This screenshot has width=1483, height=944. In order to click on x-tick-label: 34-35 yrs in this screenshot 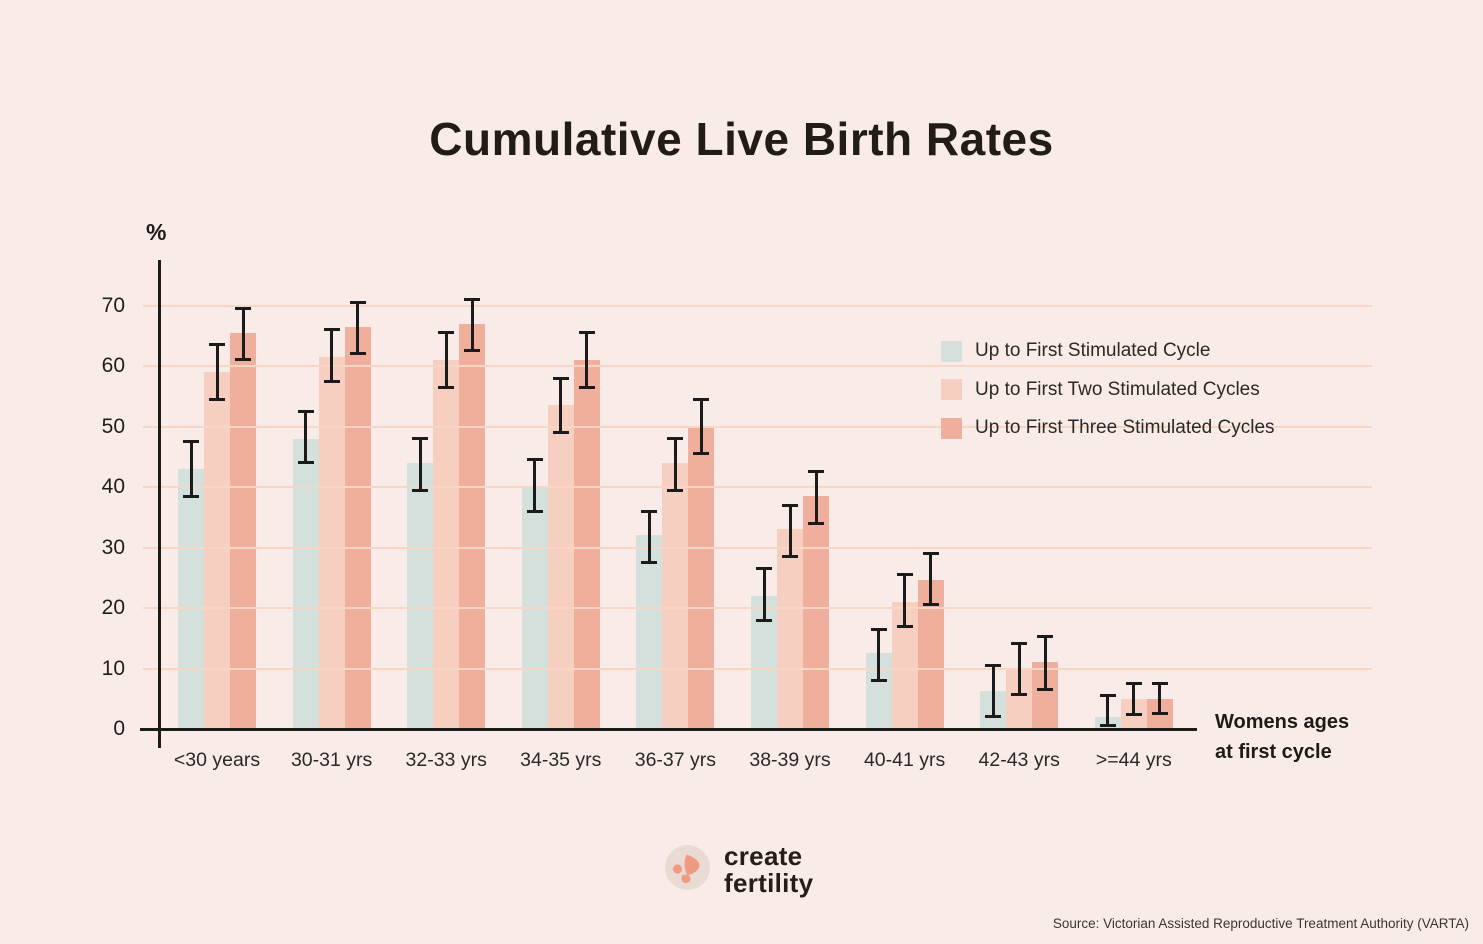, I will do `click(561, 760)`.